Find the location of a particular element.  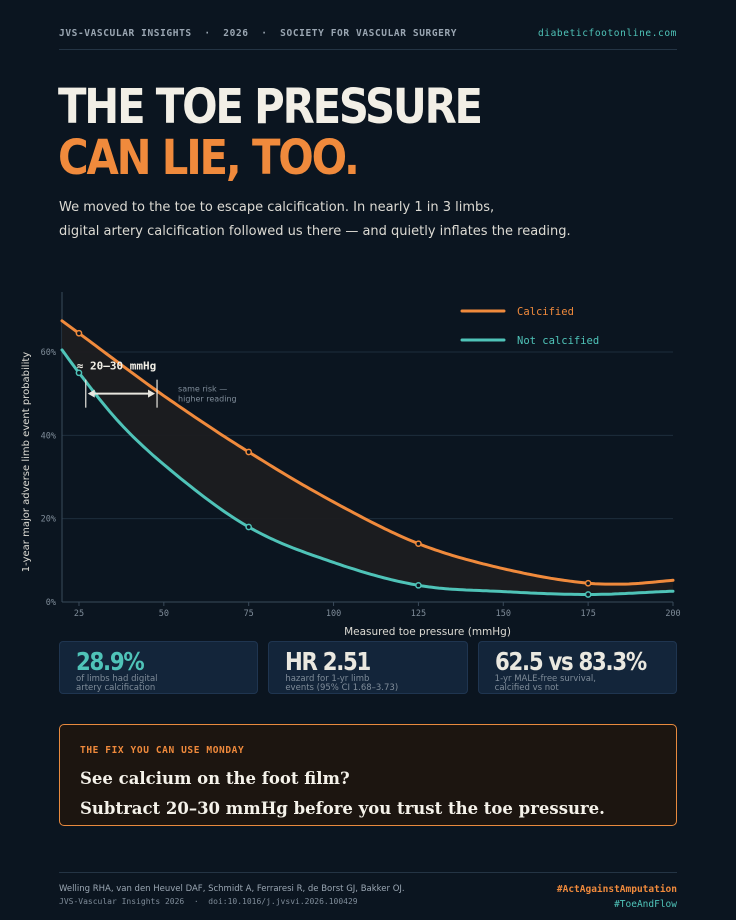

x-tick-label: 200 is located at coordinates (672, 614).